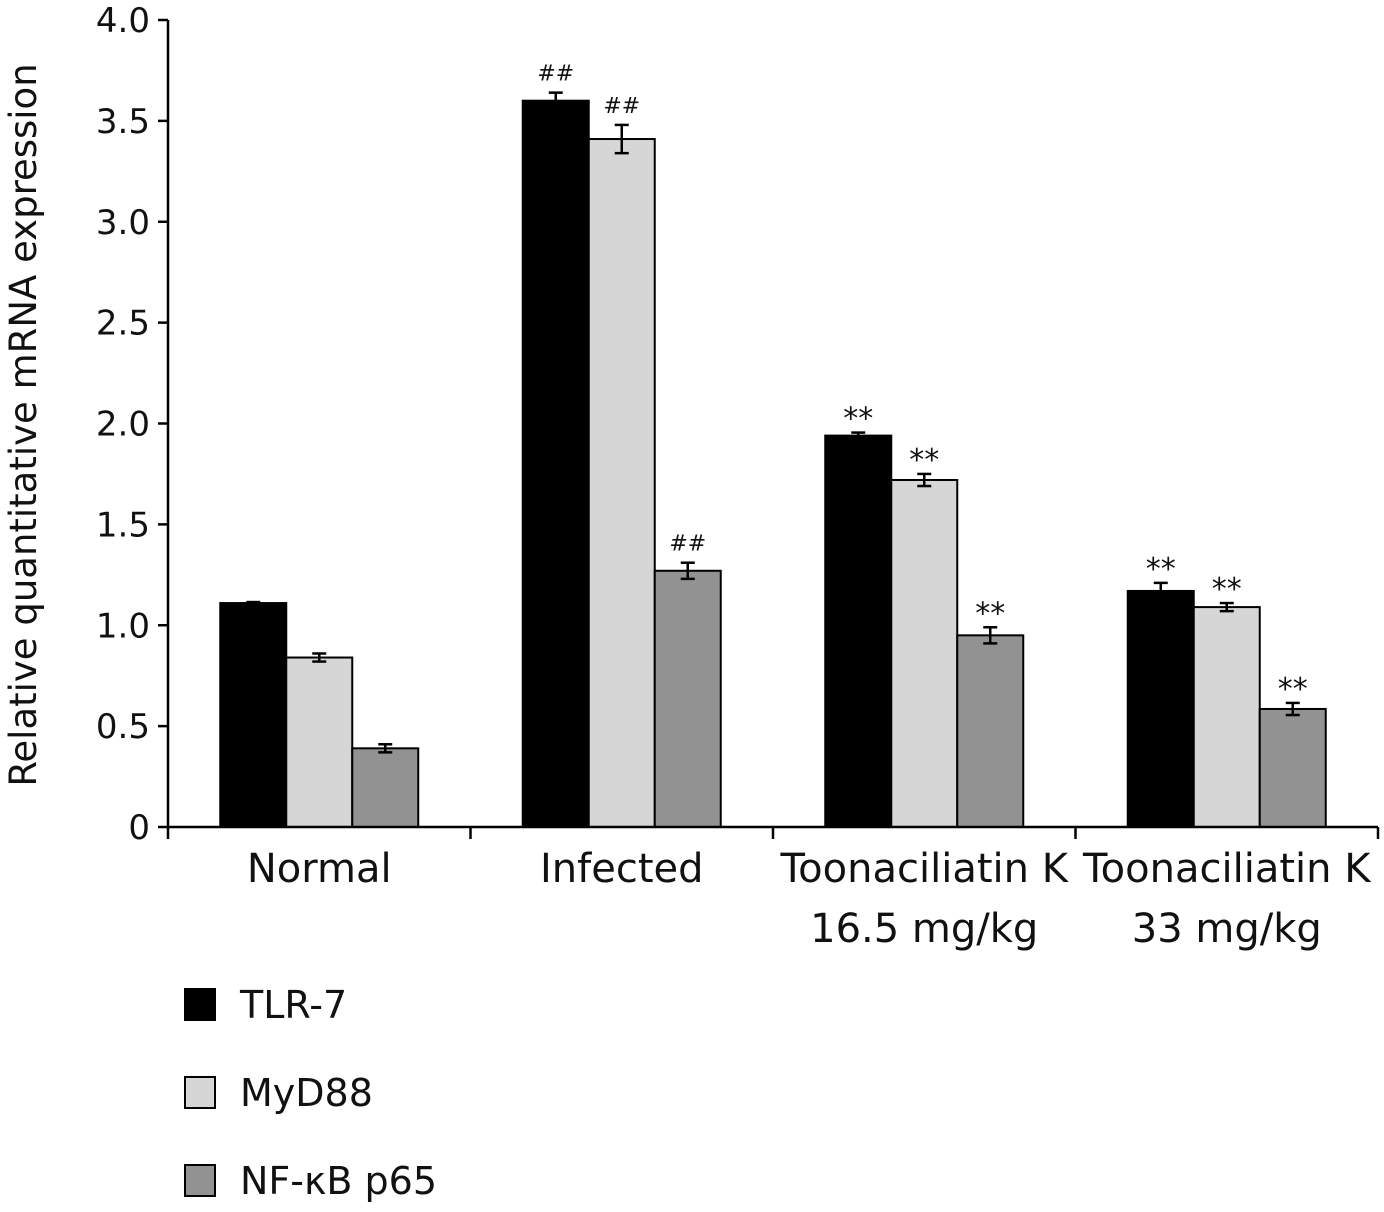  What do you see at coordinates (622, 869) in the screenshot?
I see `x-category-label: Infected` at bounding box center [622, 869].